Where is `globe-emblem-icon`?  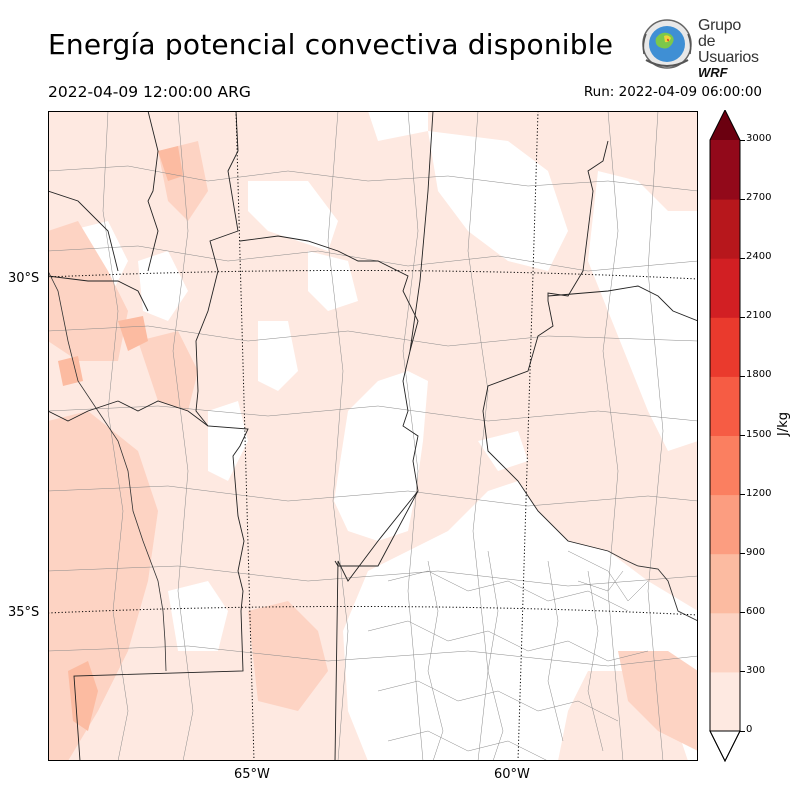
globe-emblem-icon is located at coordinates (667, 44).